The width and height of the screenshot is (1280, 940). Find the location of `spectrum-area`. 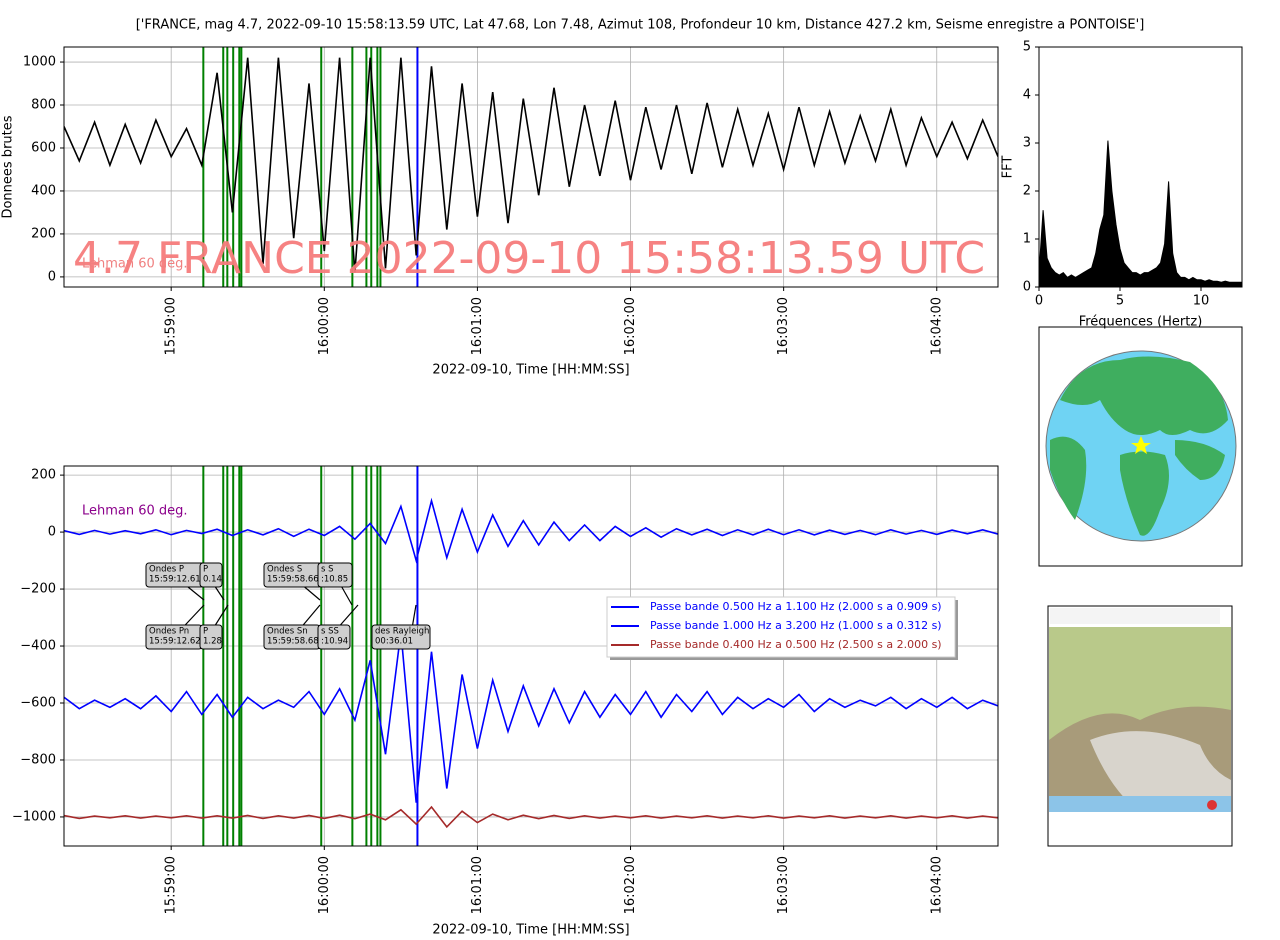

spectrum-area is located at coordinates (1140, 213).